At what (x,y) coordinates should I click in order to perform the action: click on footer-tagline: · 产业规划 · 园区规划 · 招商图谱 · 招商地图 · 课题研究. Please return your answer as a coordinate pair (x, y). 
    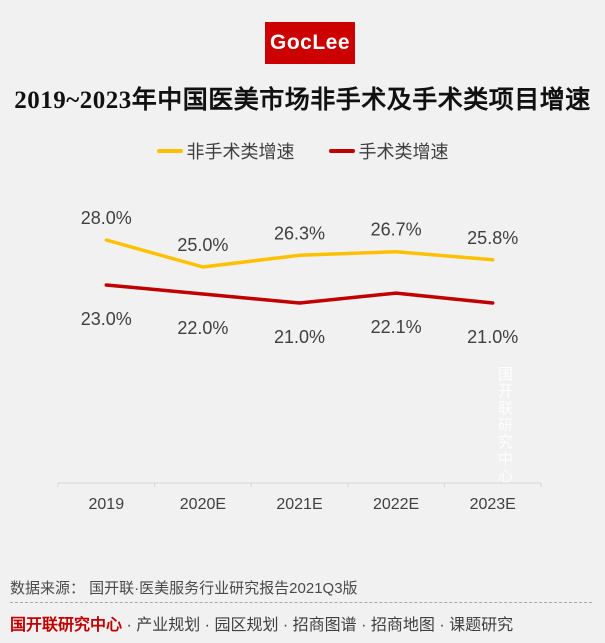
    Looking at the image, I should click on (318, 625).